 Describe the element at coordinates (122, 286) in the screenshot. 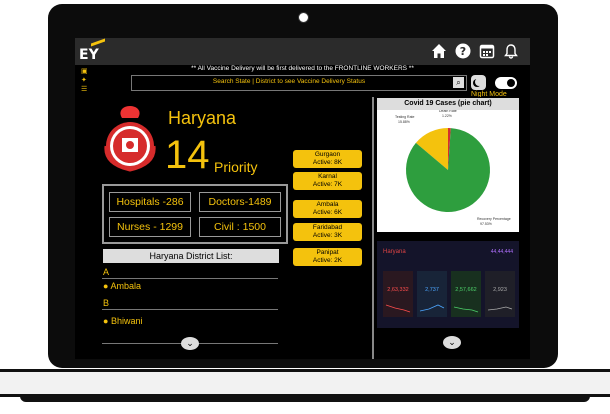

I see `district-list-item: ● Ambala` at that location.